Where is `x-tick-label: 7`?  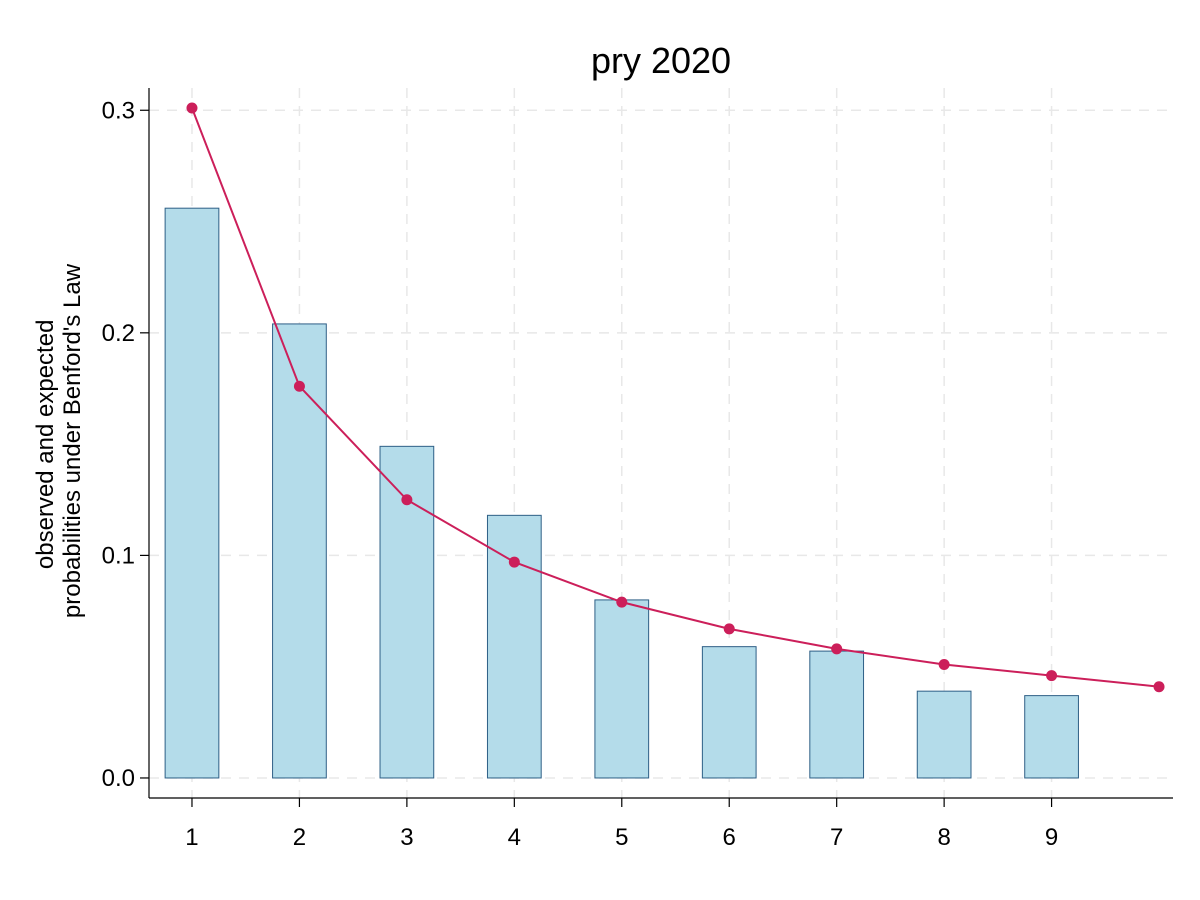
x-tick-label: 7 is located at coordinates (836, 837).